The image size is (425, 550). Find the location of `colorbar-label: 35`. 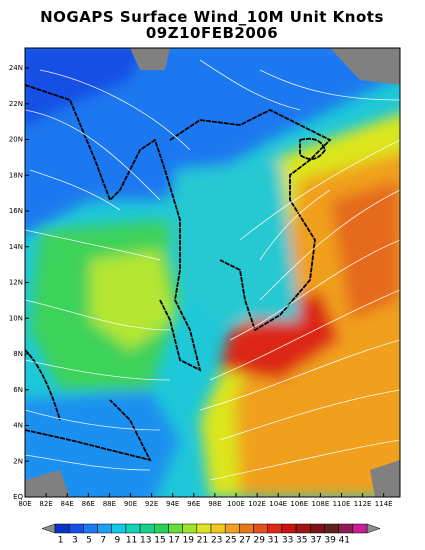

colorbar-label: 35 is located at coordinates (301, 541).